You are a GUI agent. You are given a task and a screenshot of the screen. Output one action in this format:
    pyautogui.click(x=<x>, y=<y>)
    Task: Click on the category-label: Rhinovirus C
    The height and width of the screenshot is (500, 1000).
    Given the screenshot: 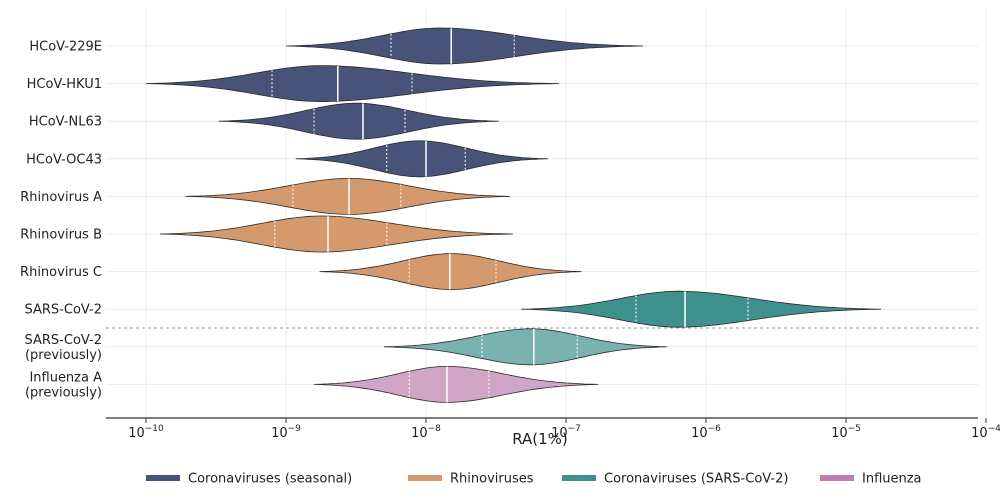 What is the action you would take?
    pyautogui.click(x=61, y=272)
    